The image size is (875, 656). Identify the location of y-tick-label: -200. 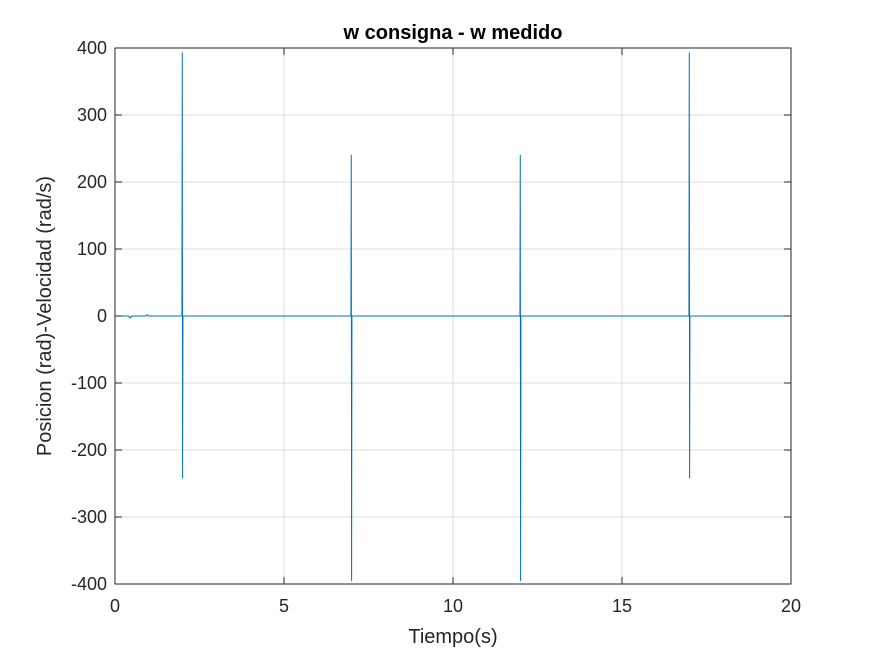
(89, 450).